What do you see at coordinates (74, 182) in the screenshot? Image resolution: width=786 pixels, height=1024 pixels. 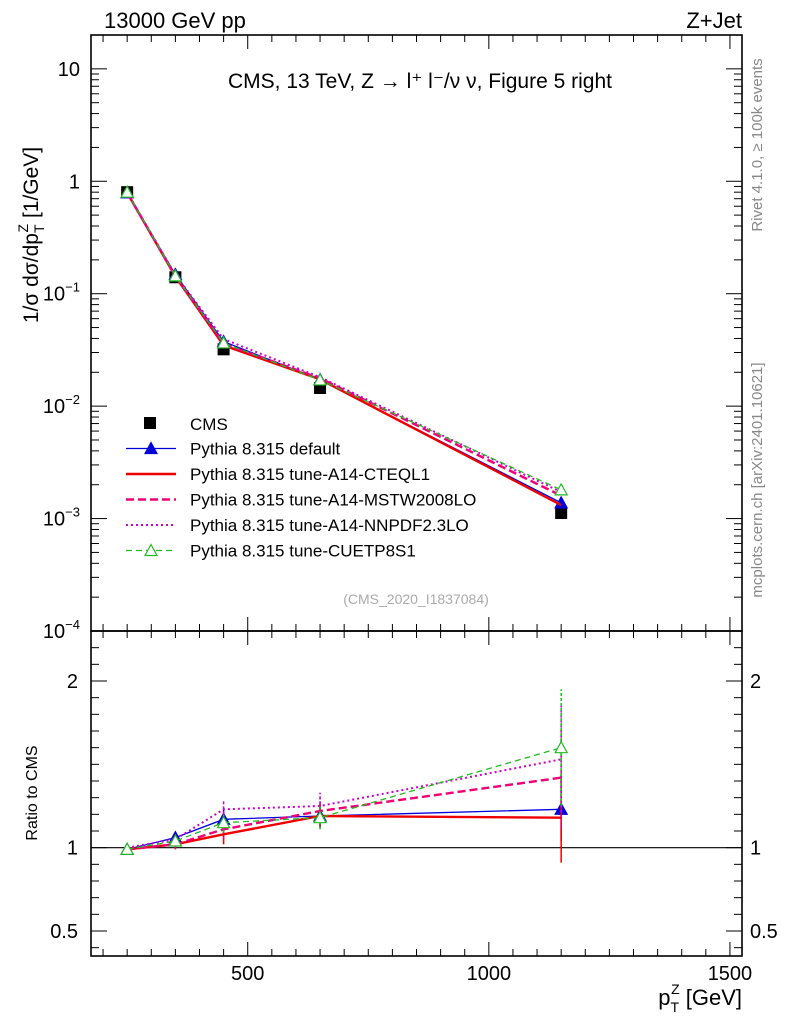 I see `y-tick-label: 1` at bounding box center [74, 182].